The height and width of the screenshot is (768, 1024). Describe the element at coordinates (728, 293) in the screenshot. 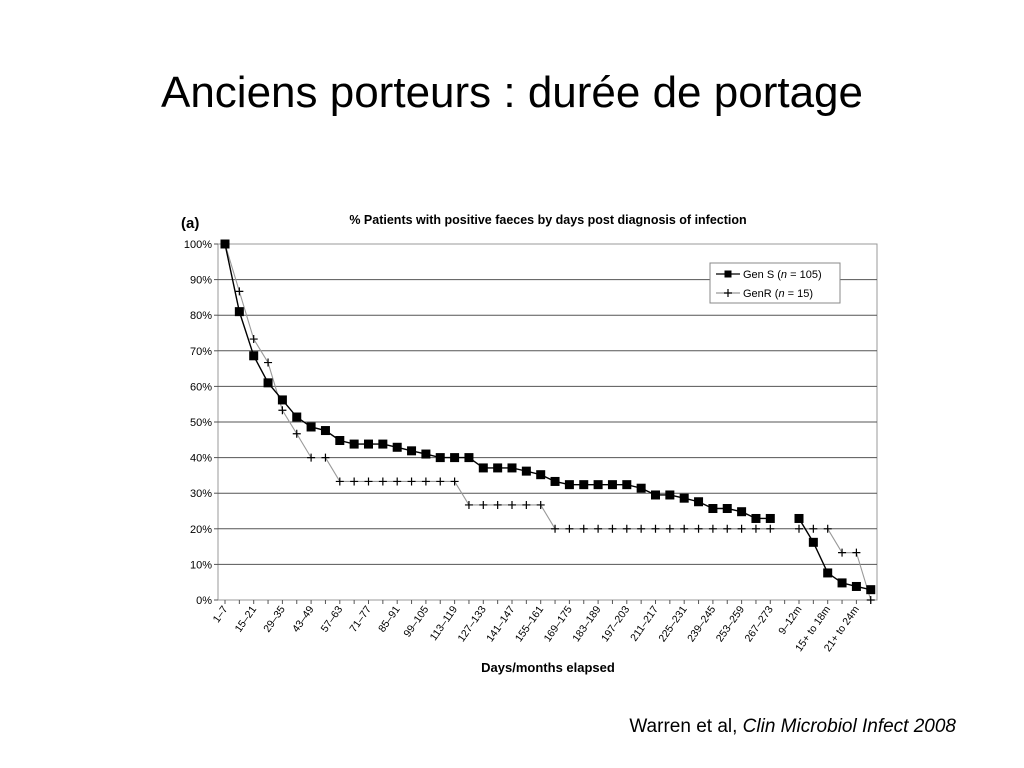

I see `legend-marker-gen-r` at that location.